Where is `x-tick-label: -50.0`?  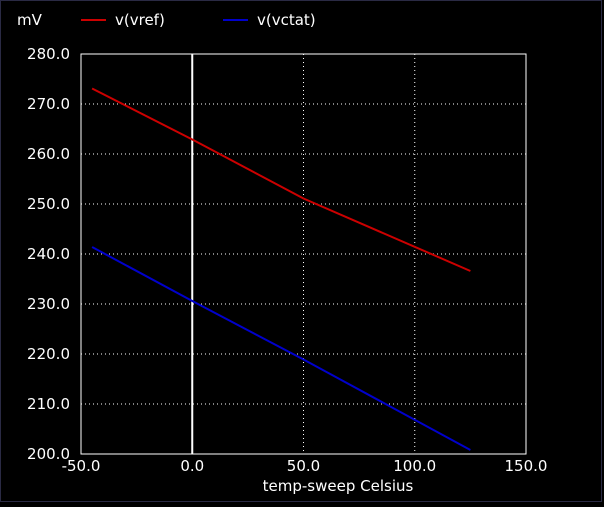
x-tick-label: -50.0 is located at coordinates (81, 466).